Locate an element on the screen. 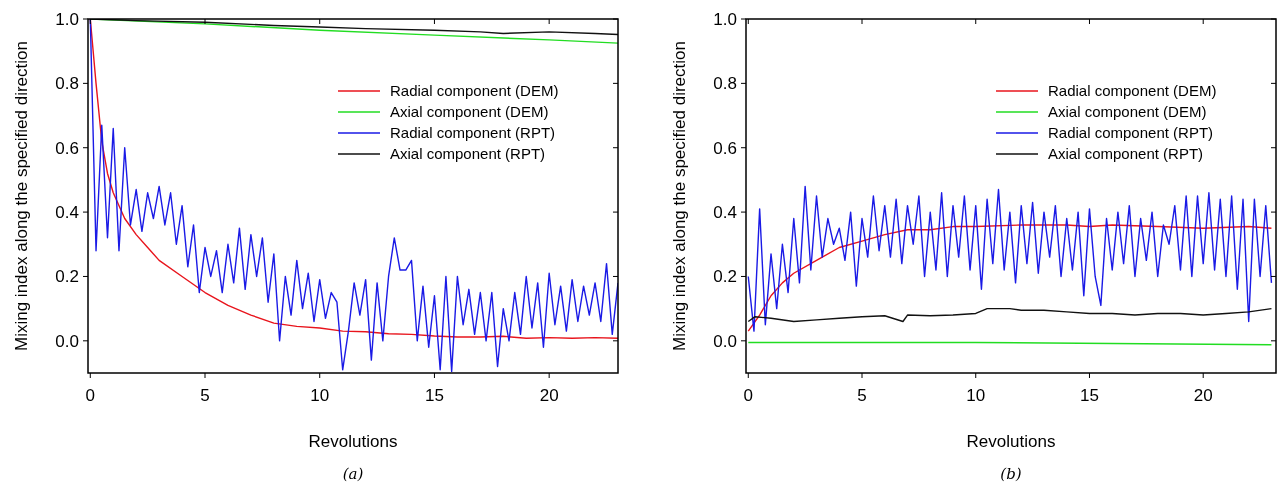 Image resolution: width=1280 pixels, height=489 pixels. text: (a) is located at coordinates (353, 474).